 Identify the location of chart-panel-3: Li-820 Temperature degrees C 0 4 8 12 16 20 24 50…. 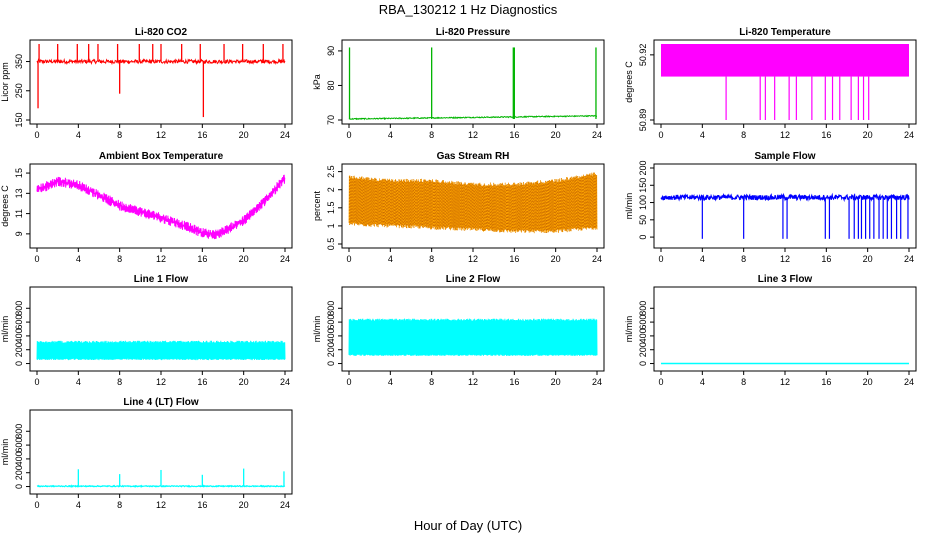
(770, 83).